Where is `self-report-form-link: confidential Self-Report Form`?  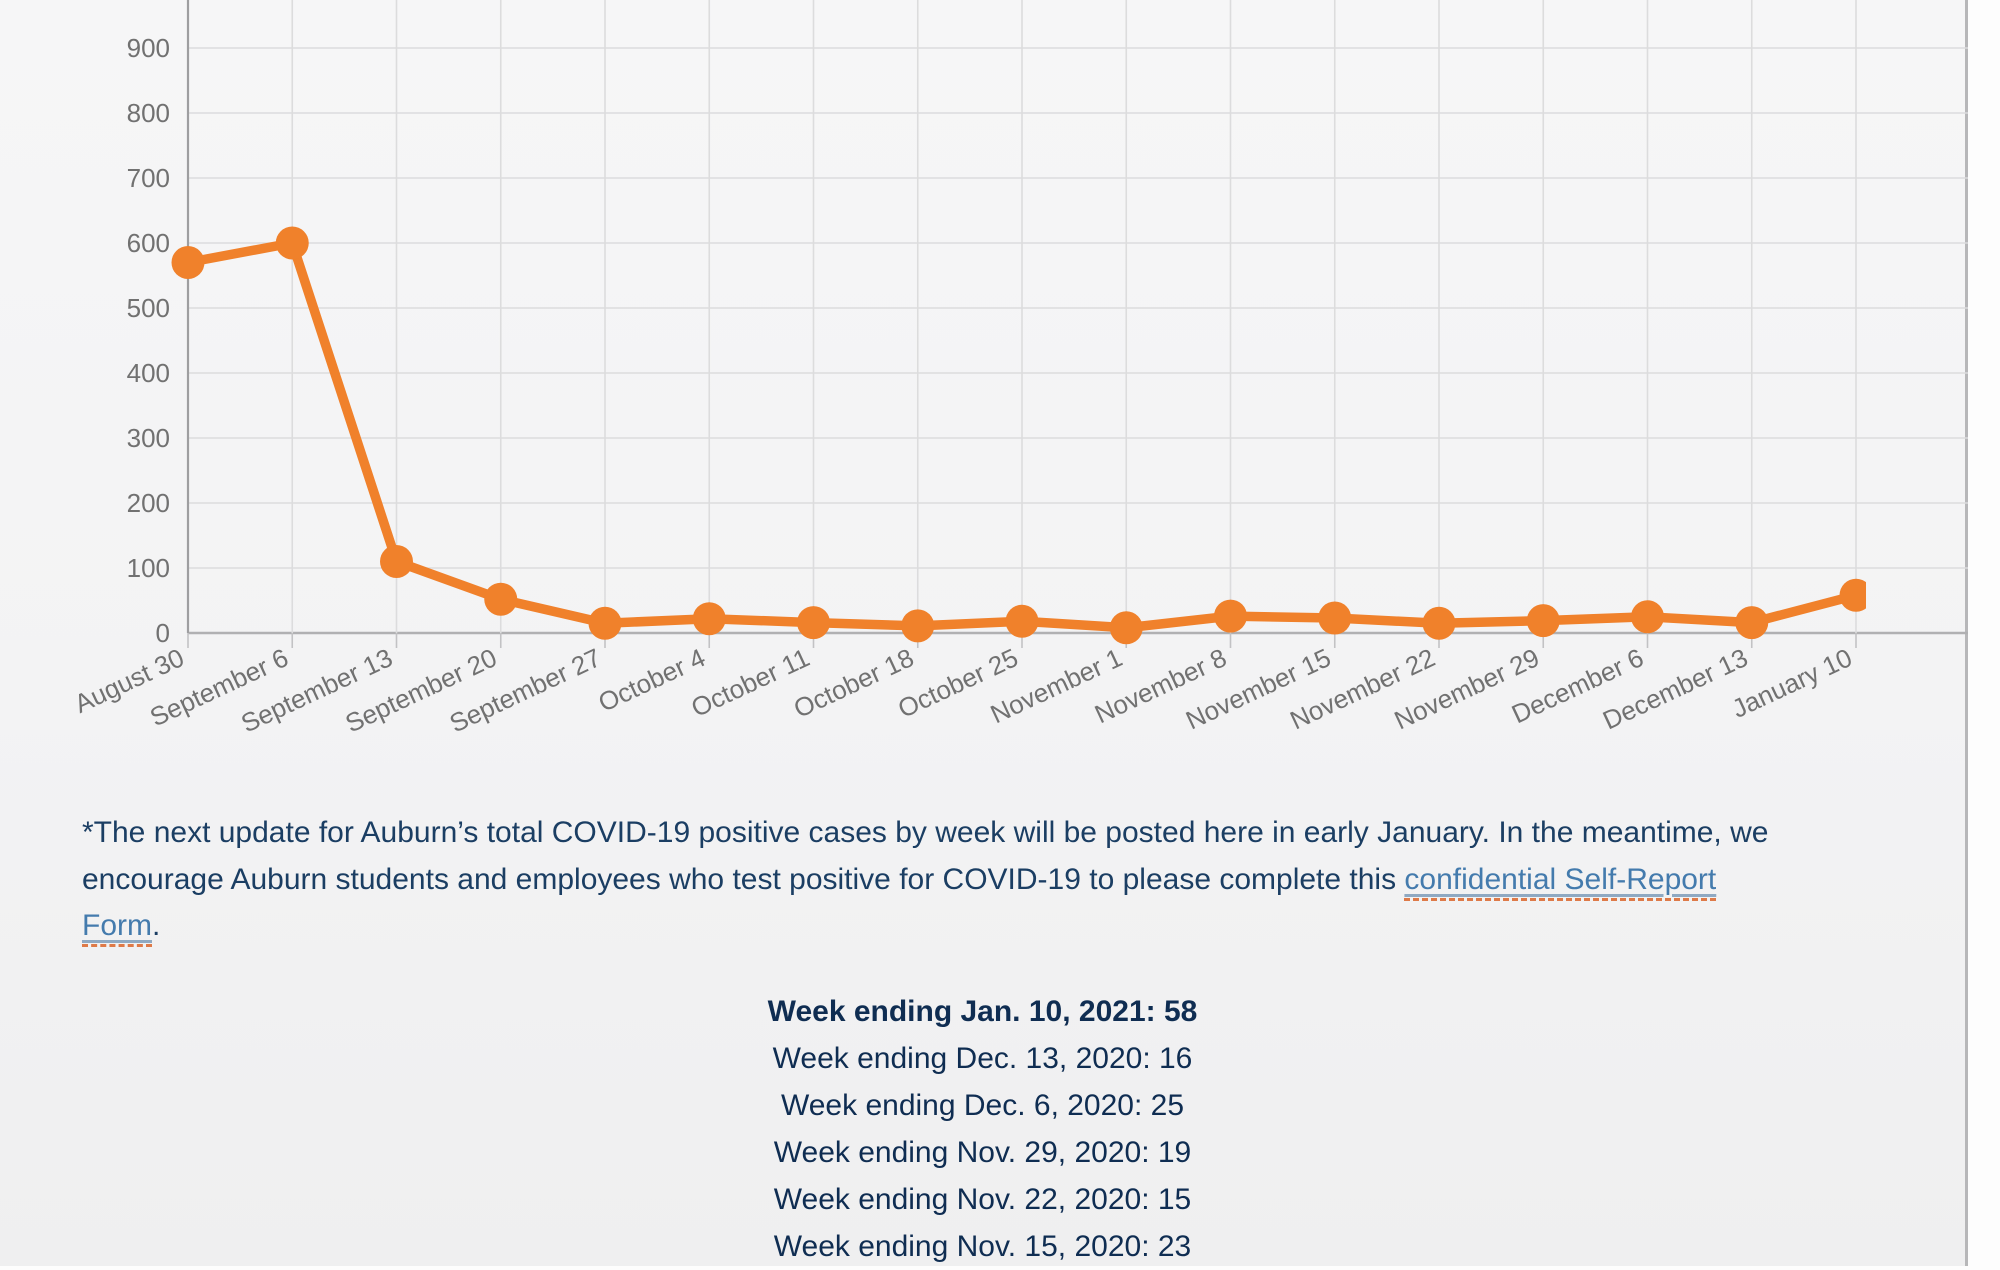
self-report-form-link: confidential Self-Report Form is located at coordinates (899, 904).